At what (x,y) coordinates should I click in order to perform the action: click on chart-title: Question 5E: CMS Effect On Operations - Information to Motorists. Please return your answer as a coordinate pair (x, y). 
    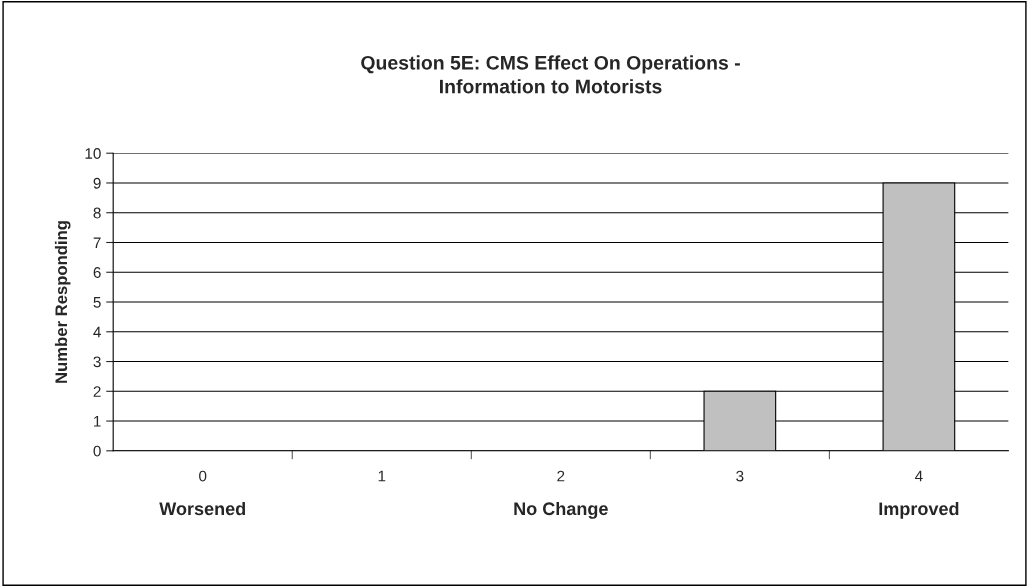
    Looking at the image, I should click on (550, 74).